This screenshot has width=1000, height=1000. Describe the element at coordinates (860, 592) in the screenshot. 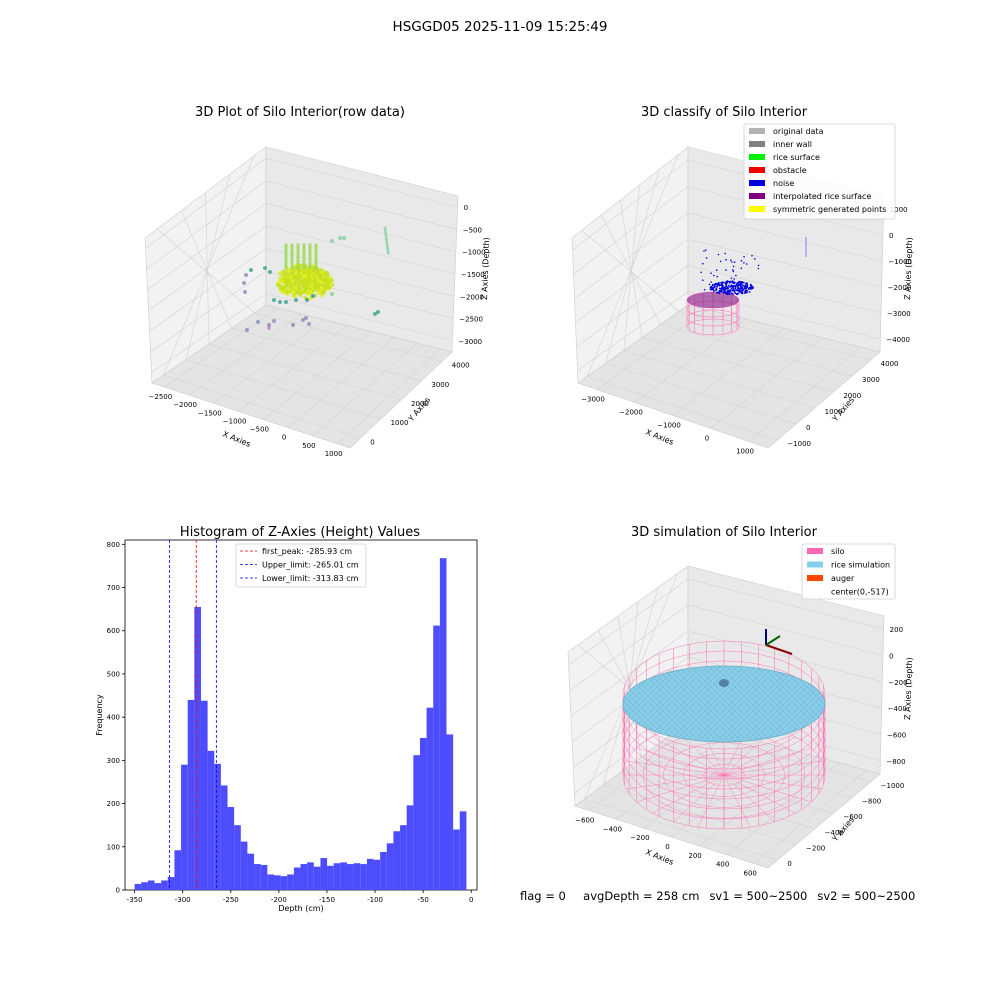

I see `legend-label: center(0,-517)` at that location.